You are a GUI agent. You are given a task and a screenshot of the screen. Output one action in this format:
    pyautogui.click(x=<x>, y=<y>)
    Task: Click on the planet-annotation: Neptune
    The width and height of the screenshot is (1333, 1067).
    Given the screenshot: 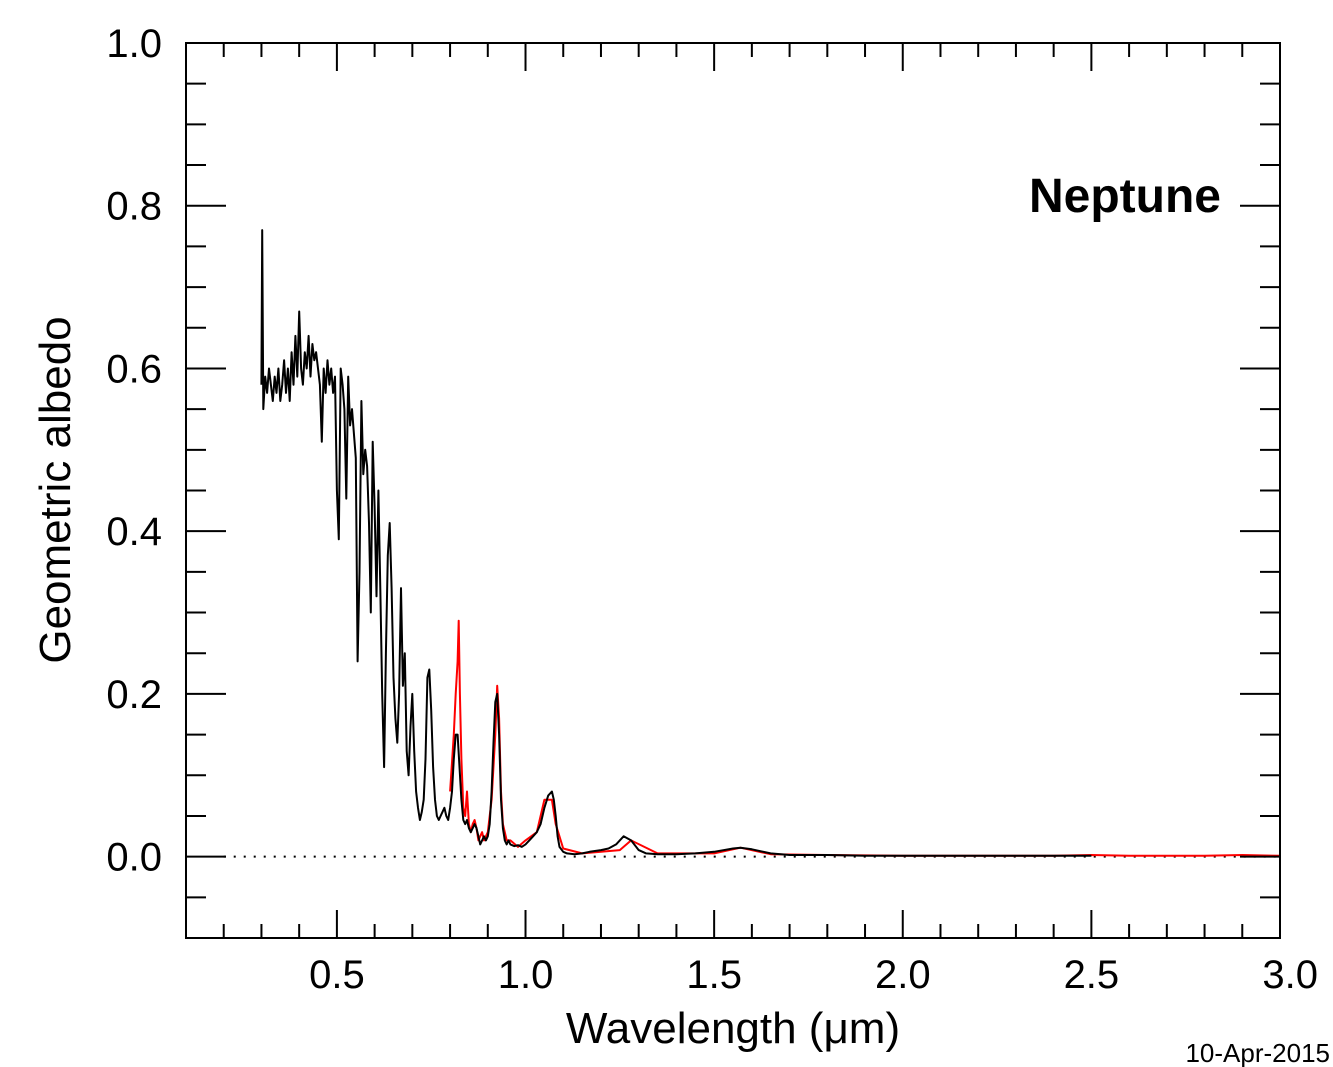 What is the action you would take?
    pyautogui.click(x=1125, y=196)
    